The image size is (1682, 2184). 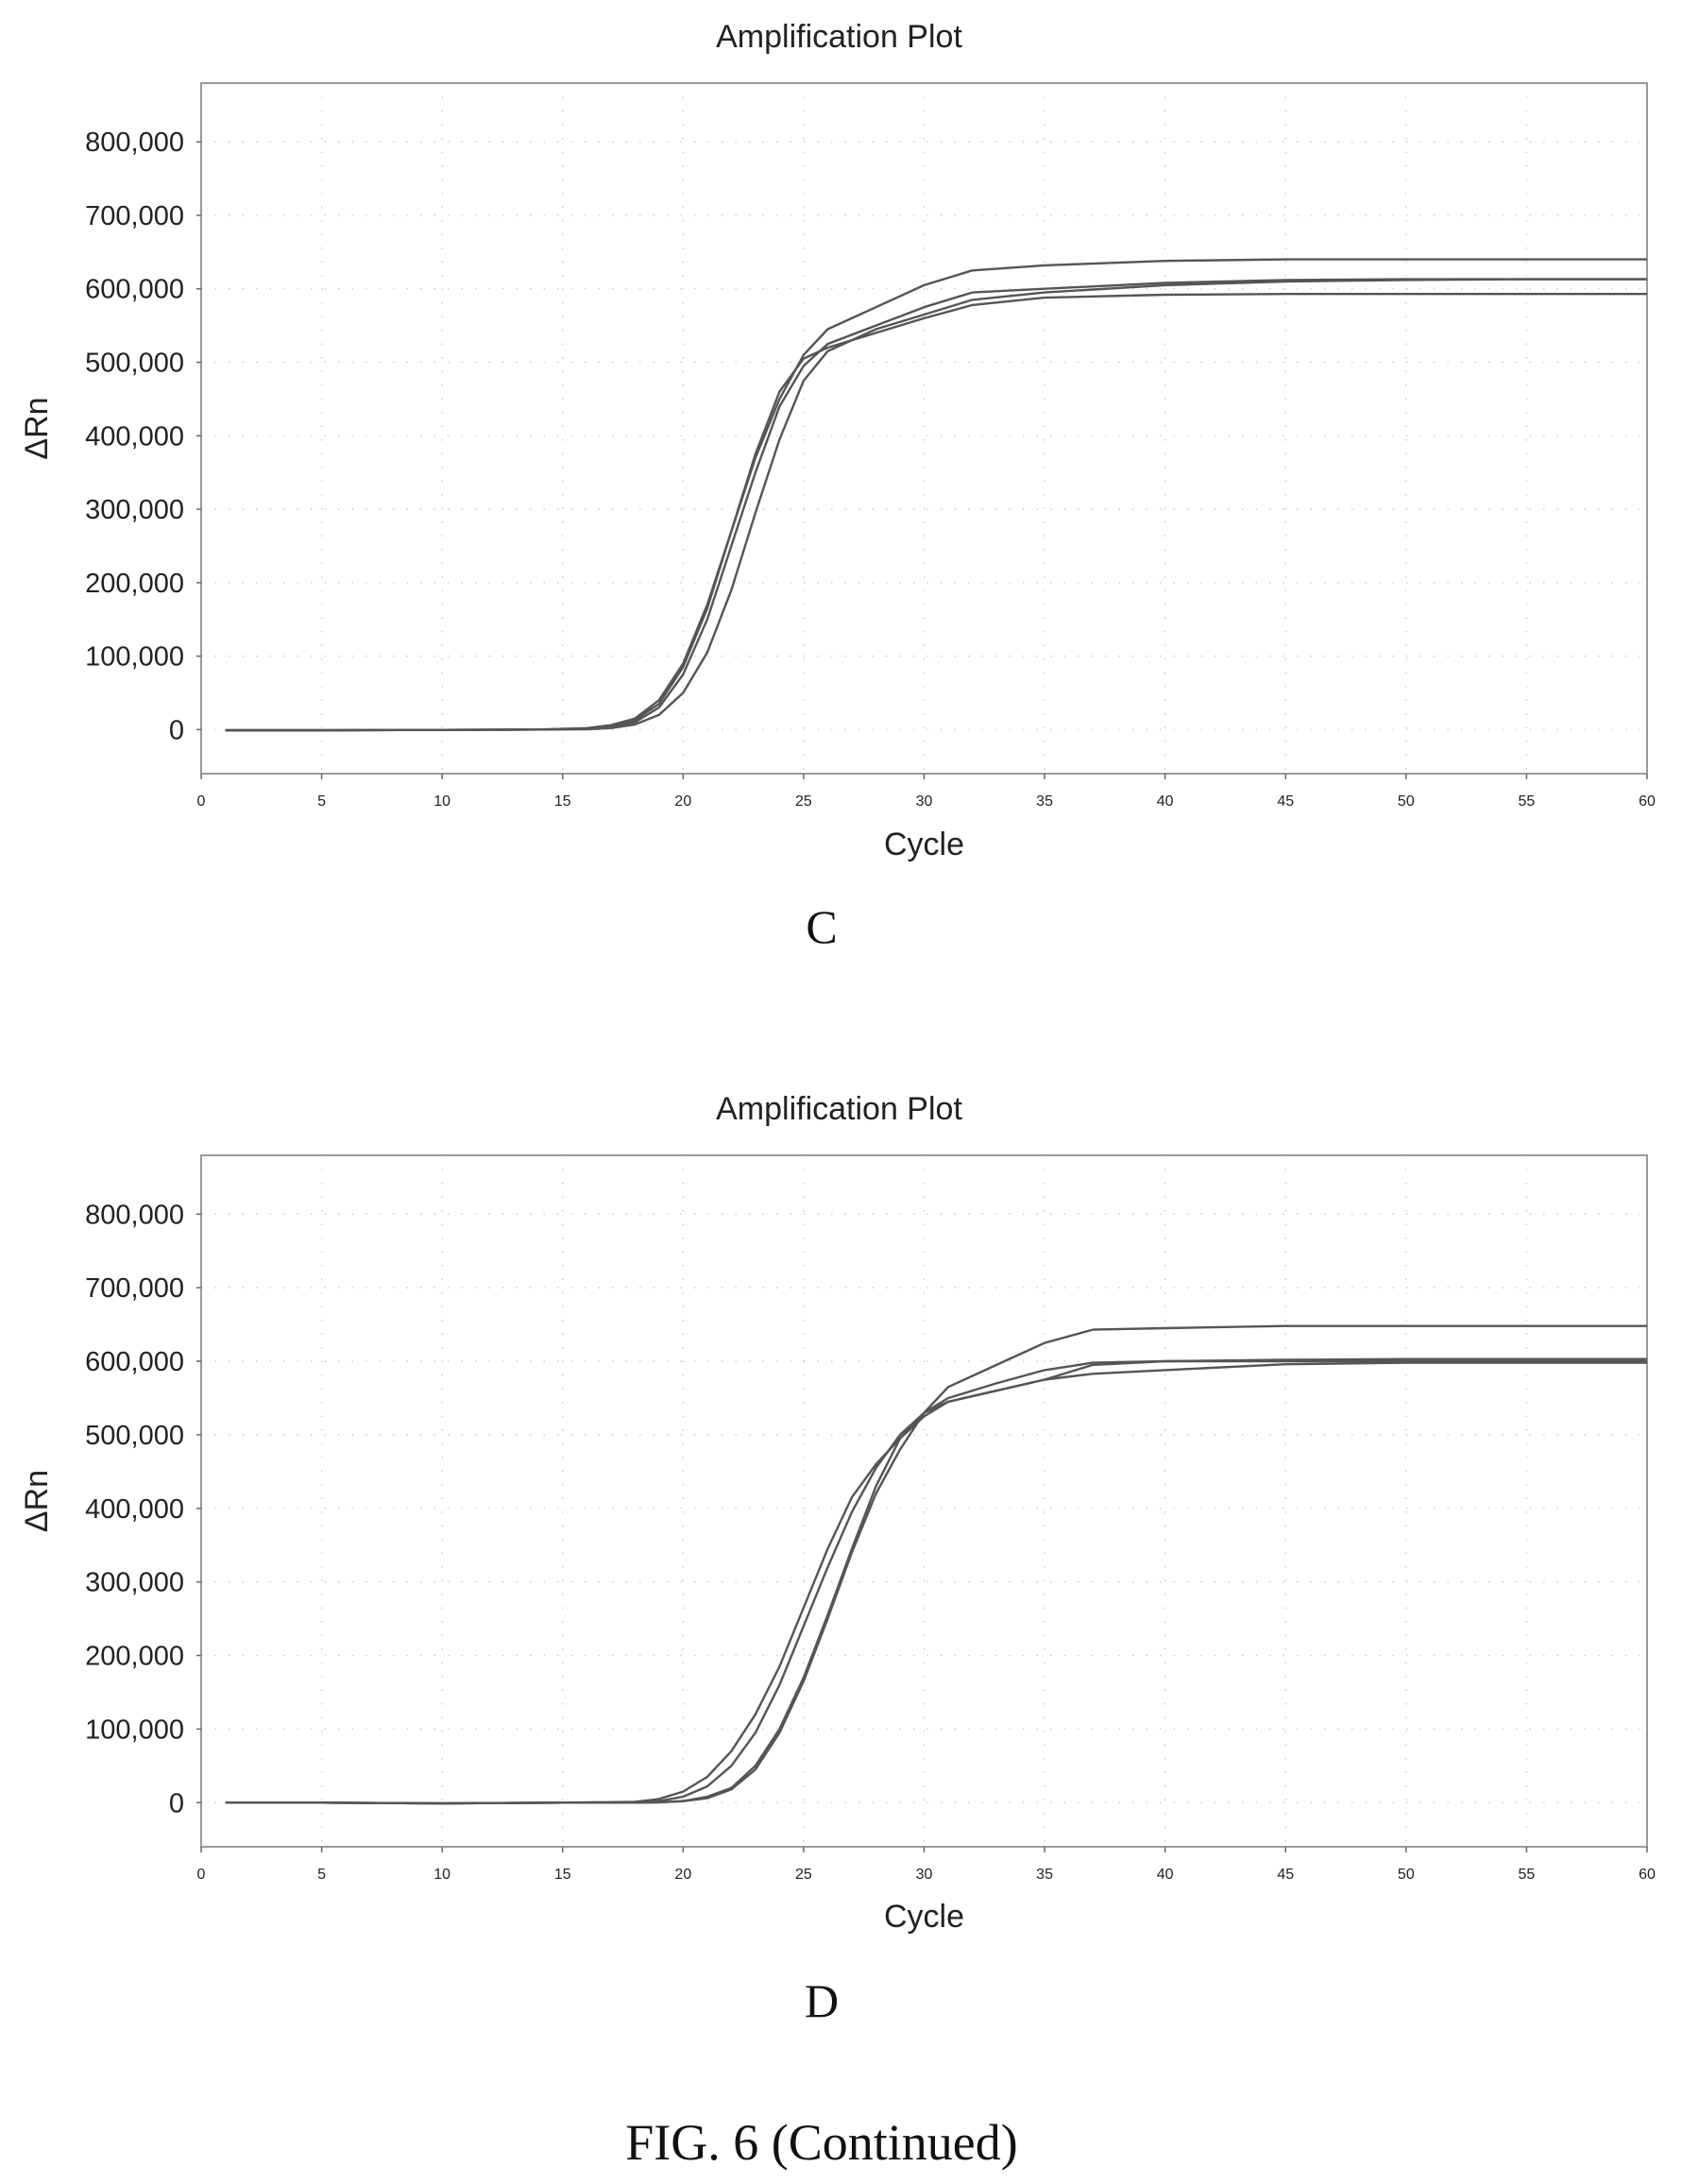 I want to click on figure-caption: FIG. 6 (Continued), so click(x=821, y=2142).